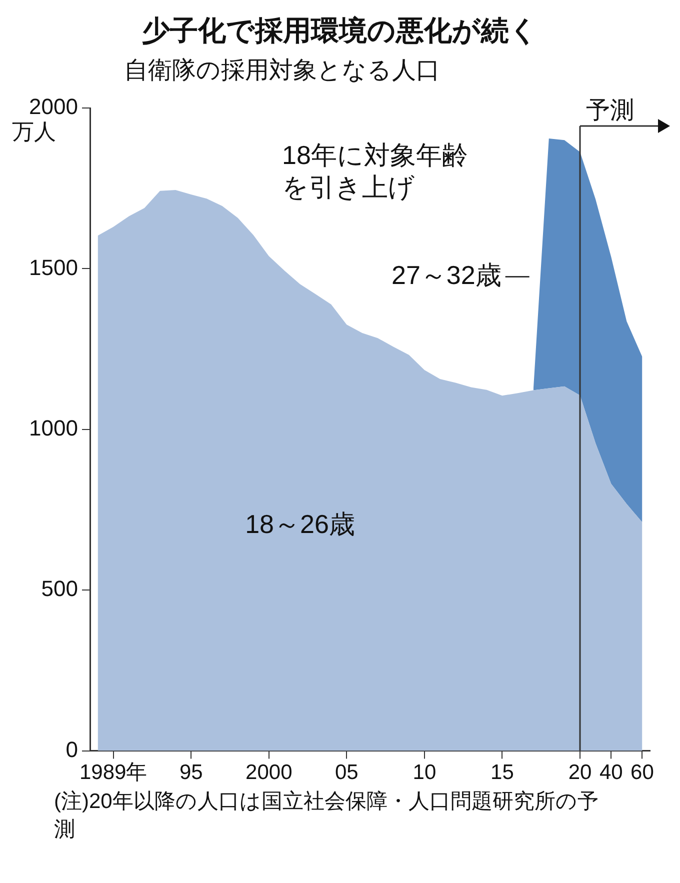  What do you see at coordinates (59, 589) in the screenshot?
I see `y-tick-label: 500` at bounding box center [59, 589].